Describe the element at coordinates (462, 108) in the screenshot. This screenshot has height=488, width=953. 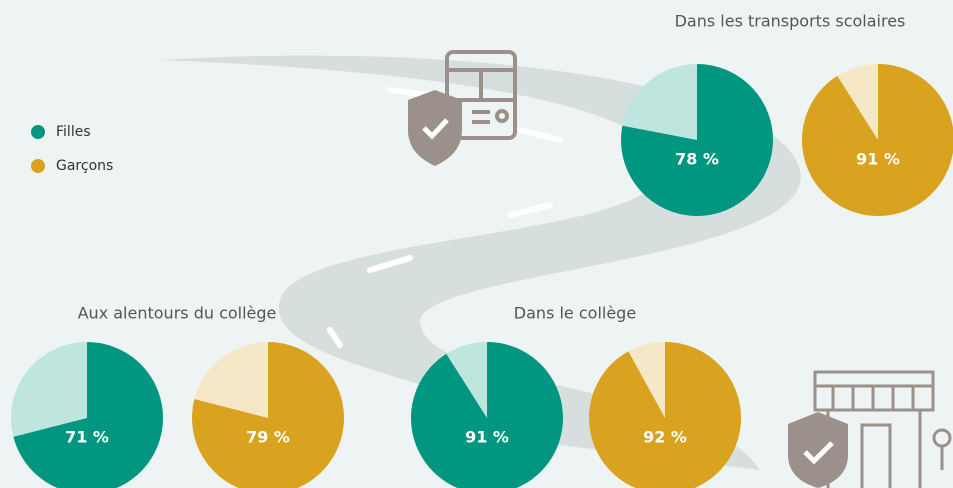
I see `bus-icon` at that location.